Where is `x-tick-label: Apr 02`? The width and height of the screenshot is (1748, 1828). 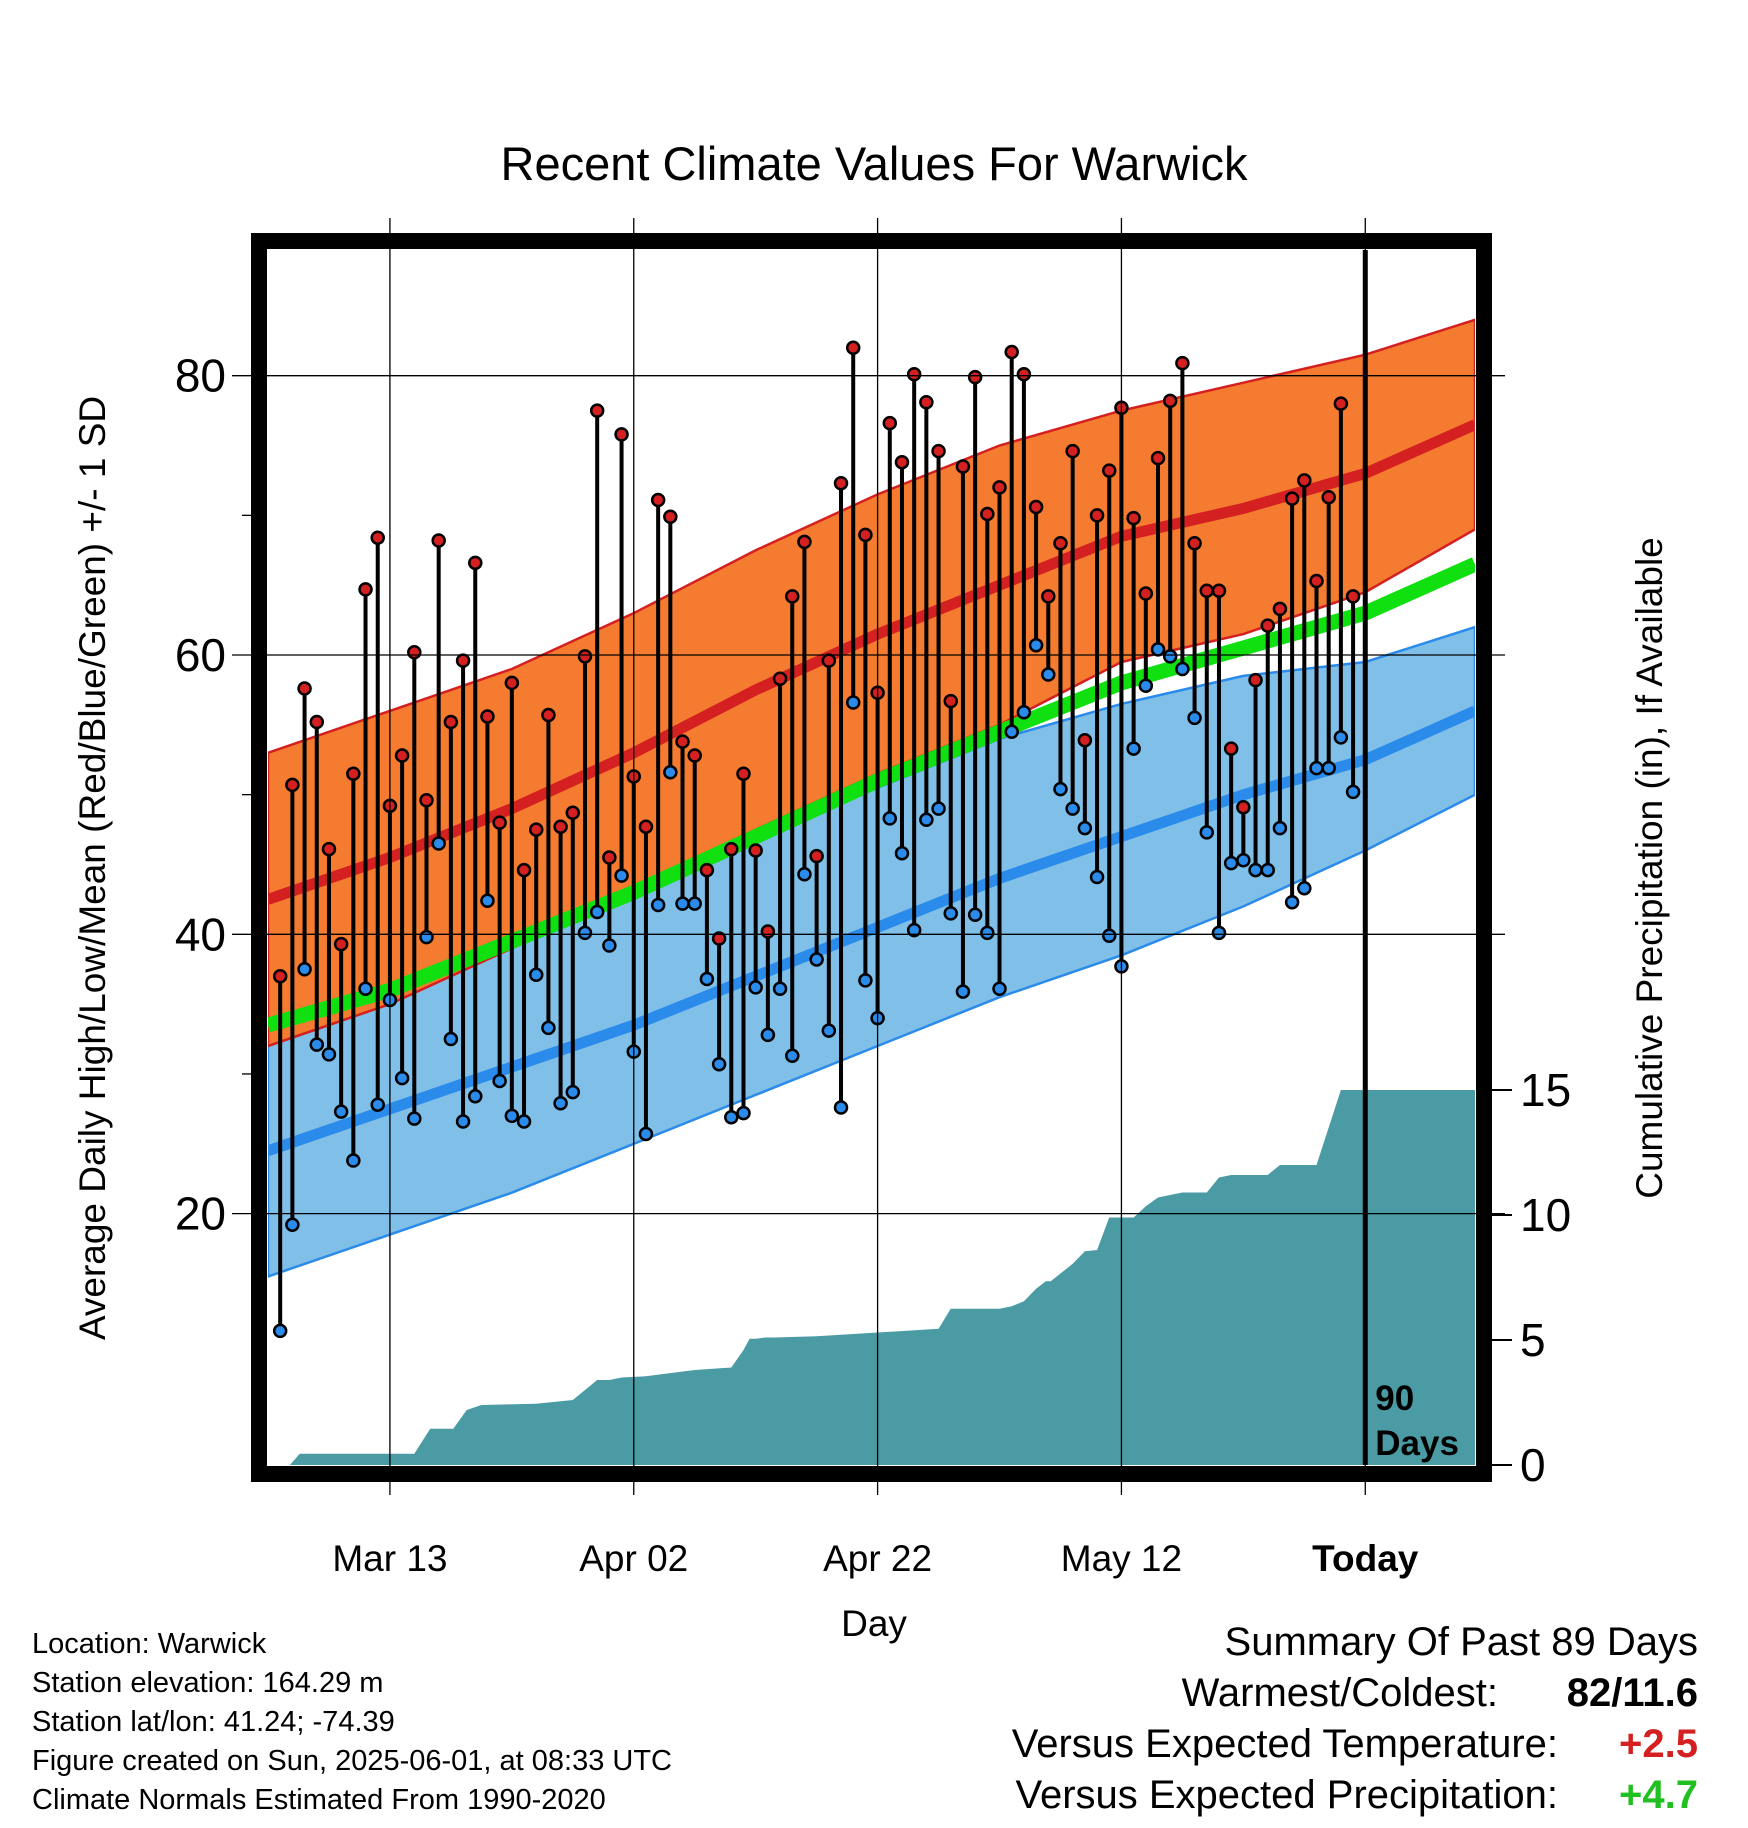 x-tick-label: Apr 02 is located at coordinates (633, 1558).